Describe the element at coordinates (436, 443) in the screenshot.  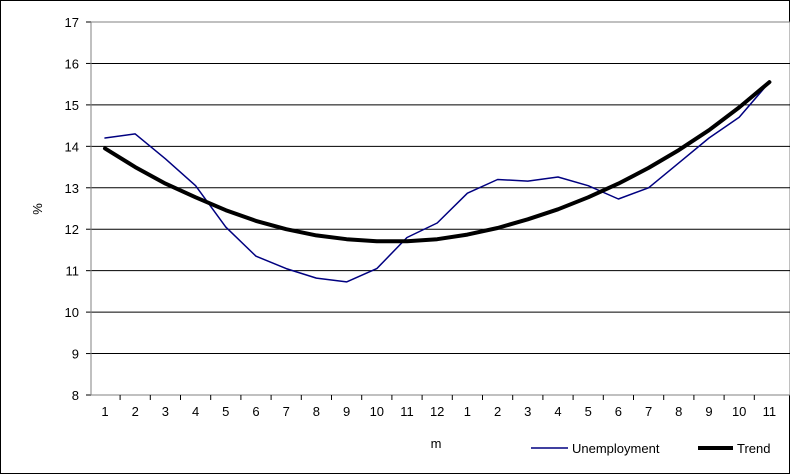
I see `x-axis-title: m` at that location.